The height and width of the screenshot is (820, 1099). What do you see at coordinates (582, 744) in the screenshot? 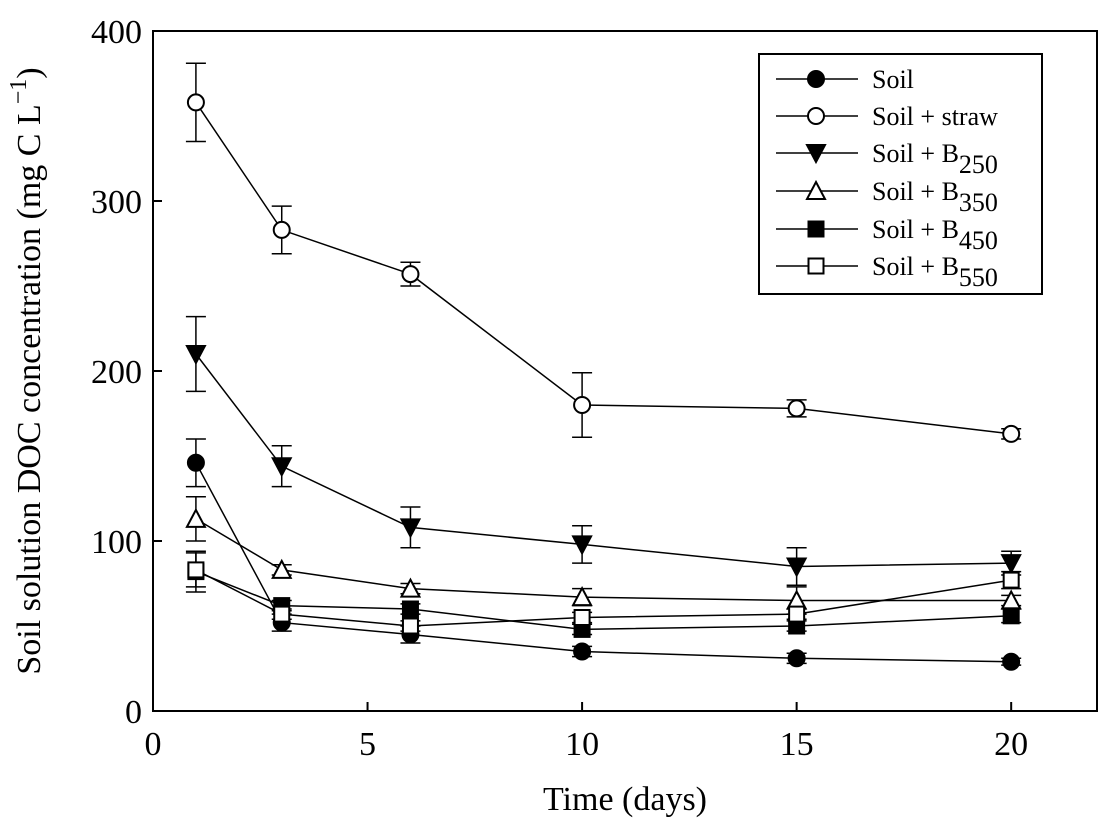
I see `x-tick-label: 10` at bounding box center [582, 744].